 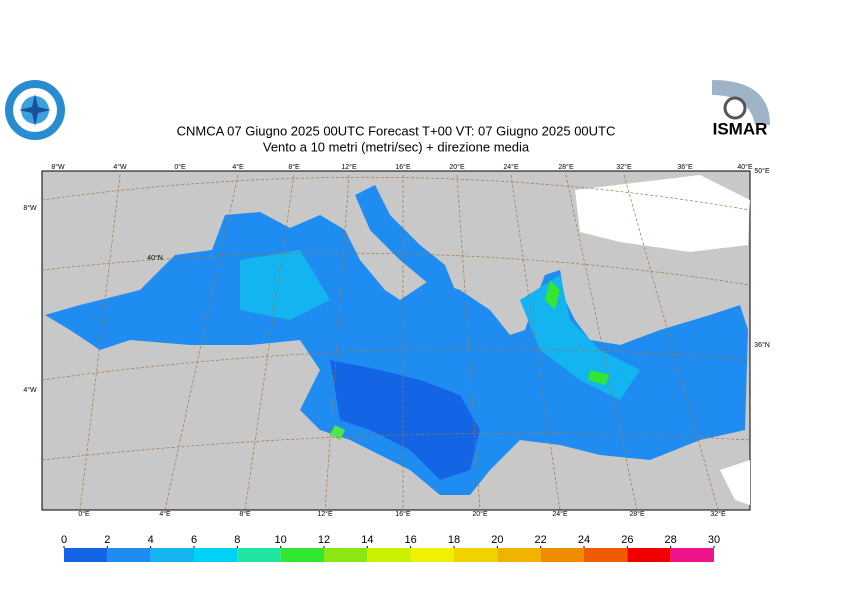 I want to click on colorbar-label: 4, so click(x=151, y=540).